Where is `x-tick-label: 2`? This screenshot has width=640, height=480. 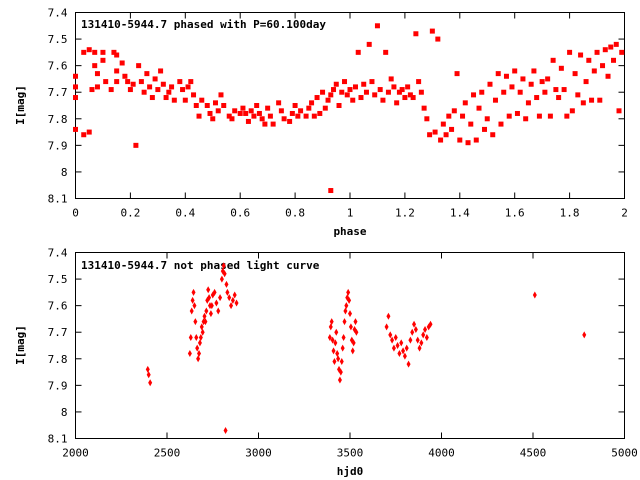 x-tick-label: 2 is located at coordinates (624, 213).